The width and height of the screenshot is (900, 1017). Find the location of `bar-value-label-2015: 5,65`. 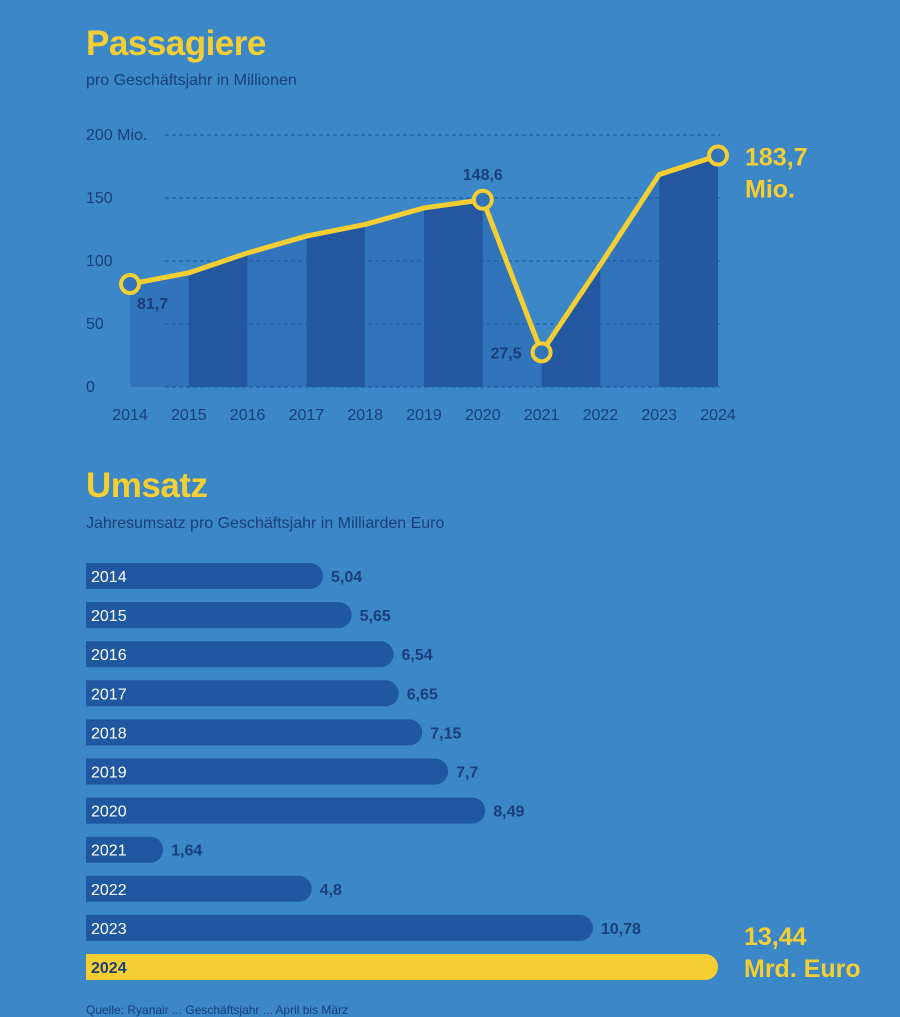

bar-value-label-2015: 5,65 is located at coordinates (375, 616).